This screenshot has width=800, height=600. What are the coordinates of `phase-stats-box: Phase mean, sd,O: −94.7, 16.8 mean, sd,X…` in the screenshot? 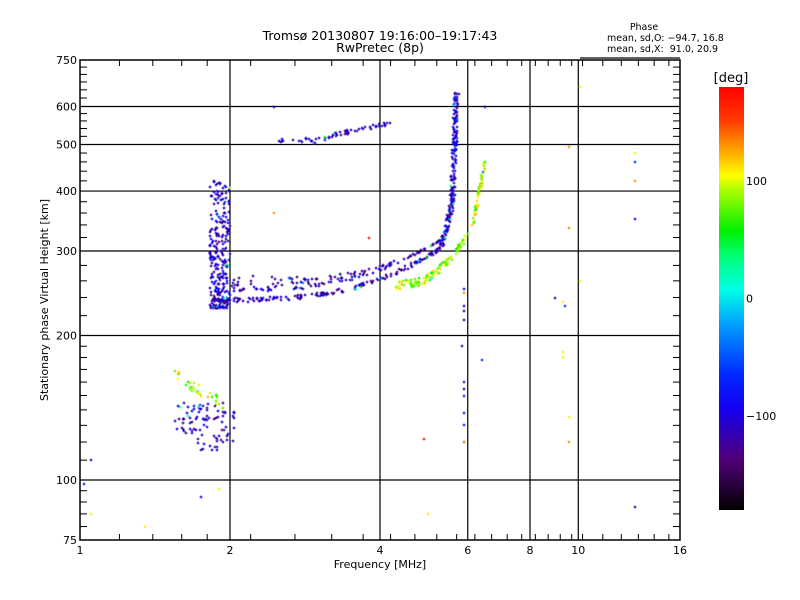 It's located at (652, 40).